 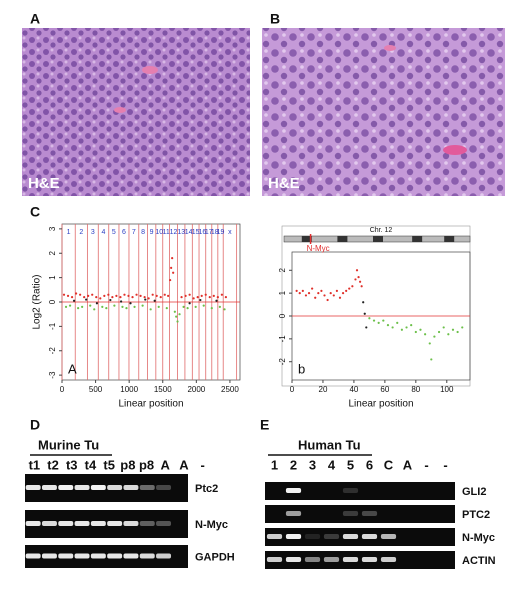 I want to click on row-label: GLI2, so click(x=474, y=492).